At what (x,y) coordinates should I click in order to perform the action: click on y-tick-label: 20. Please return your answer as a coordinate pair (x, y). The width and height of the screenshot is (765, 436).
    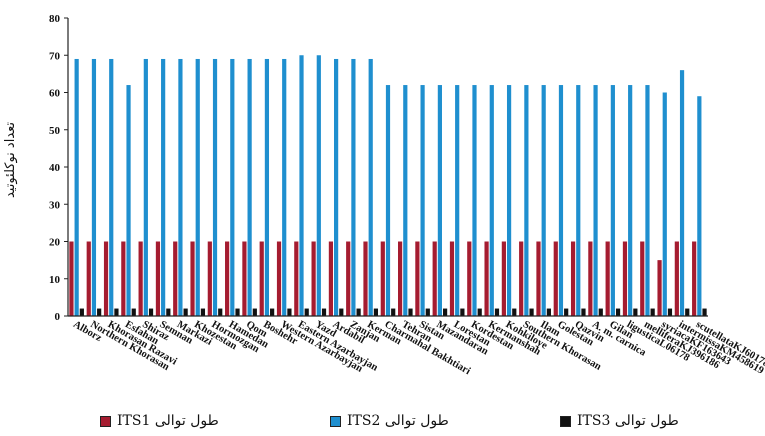
    Looking at the image, I should click on (55, 243).